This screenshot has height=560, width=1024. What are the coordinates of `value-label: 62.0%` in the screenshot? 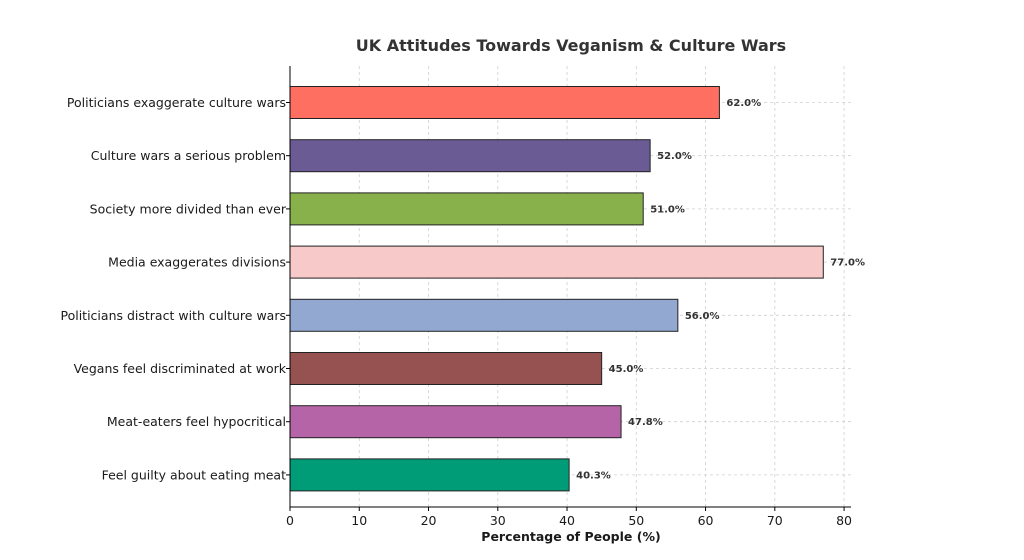 It's located at (743, 103).